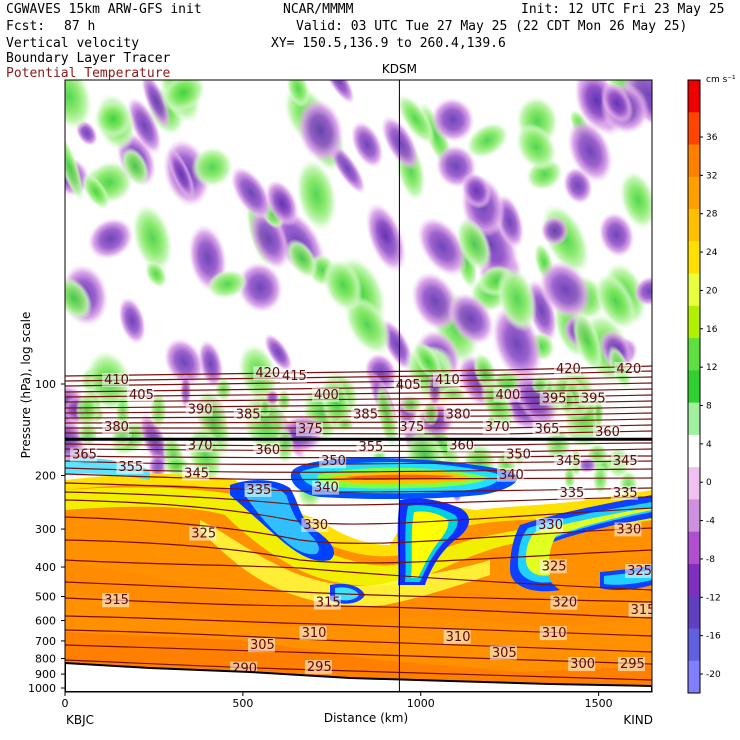 This screenshot has height=740, width=740. Describe the element at coordinates (358, 676) in the screenshot. I see `terrain-surface` at that location.